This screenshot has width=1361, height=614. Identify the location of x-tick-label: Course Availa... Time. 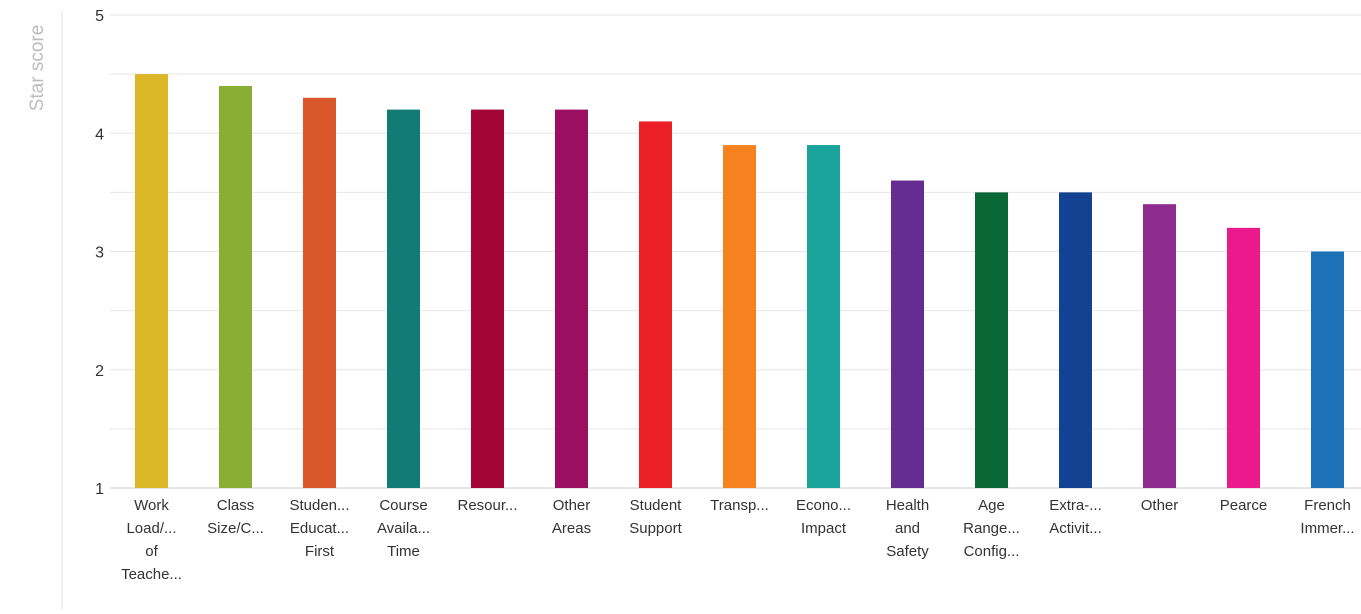
(403, 528).